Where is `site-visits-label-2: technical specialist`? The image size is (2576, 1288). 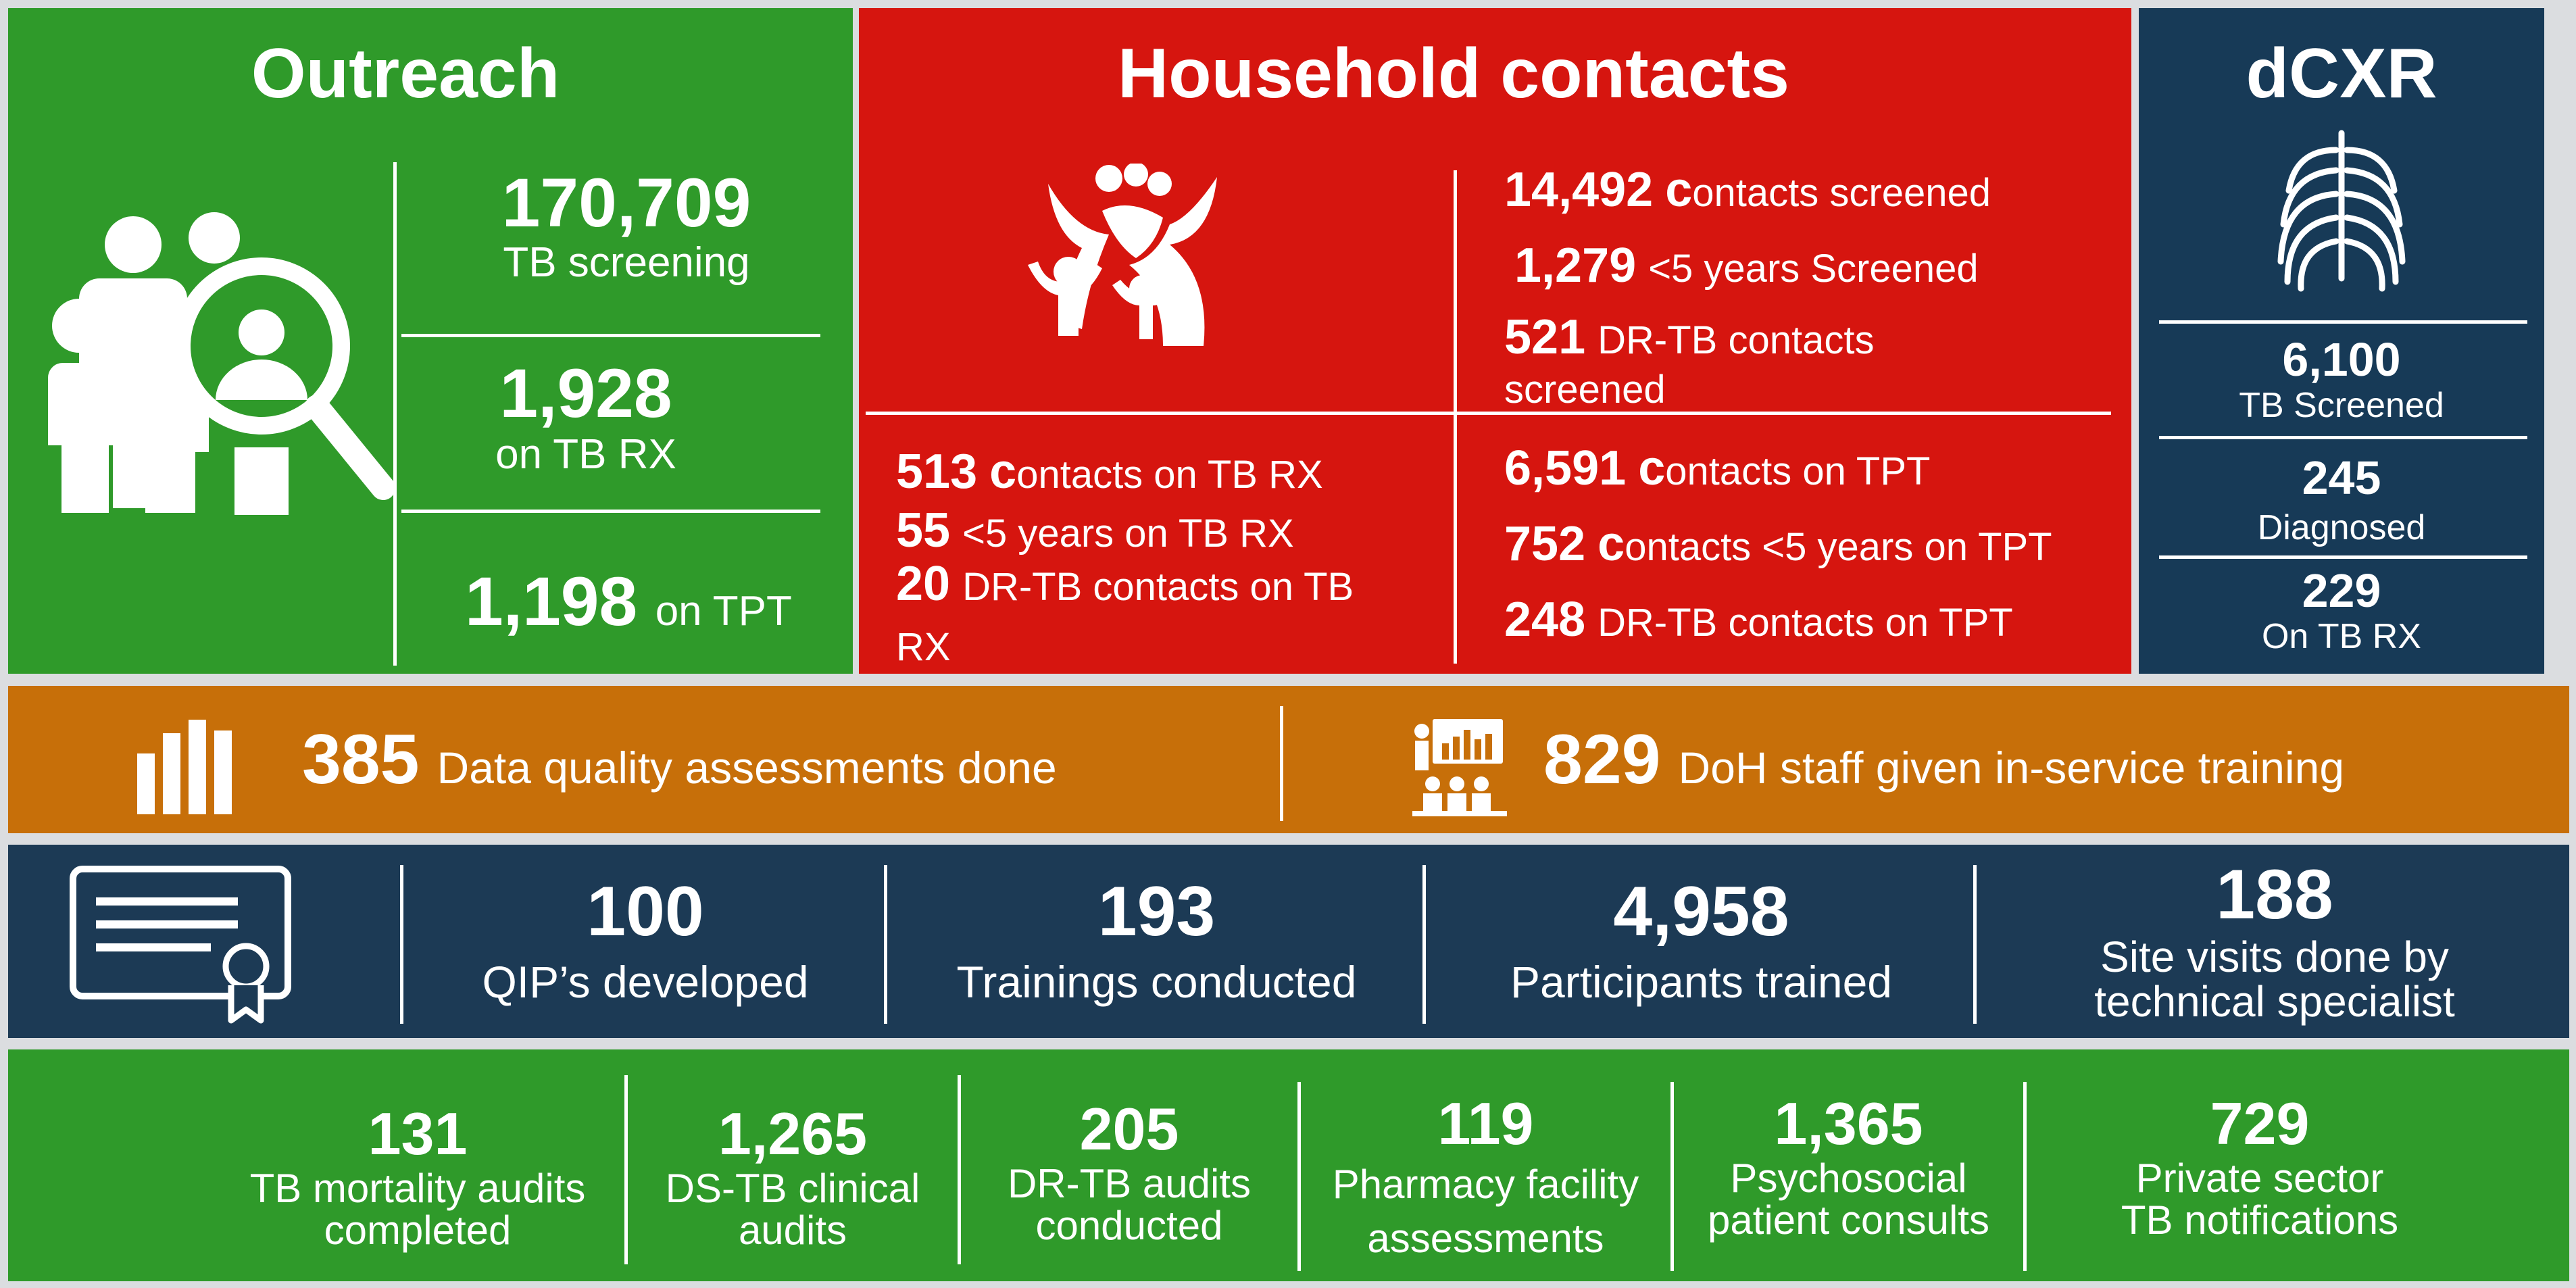
site-visits-label-2: technical specialist is located at coordinates (2275, 1002).